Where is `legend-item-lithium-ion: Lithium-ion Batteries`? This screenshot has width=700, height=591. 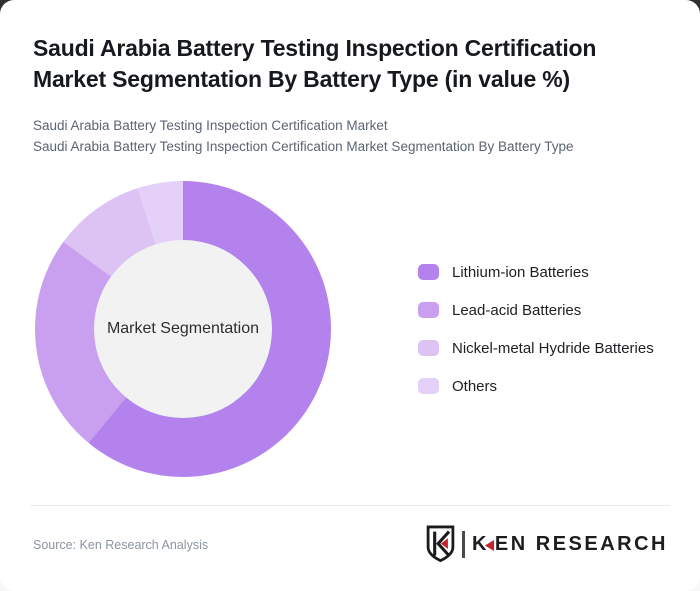
legend-item-lithium-ion: Lithium-ion Batteries is located at coordinates (536, 272).